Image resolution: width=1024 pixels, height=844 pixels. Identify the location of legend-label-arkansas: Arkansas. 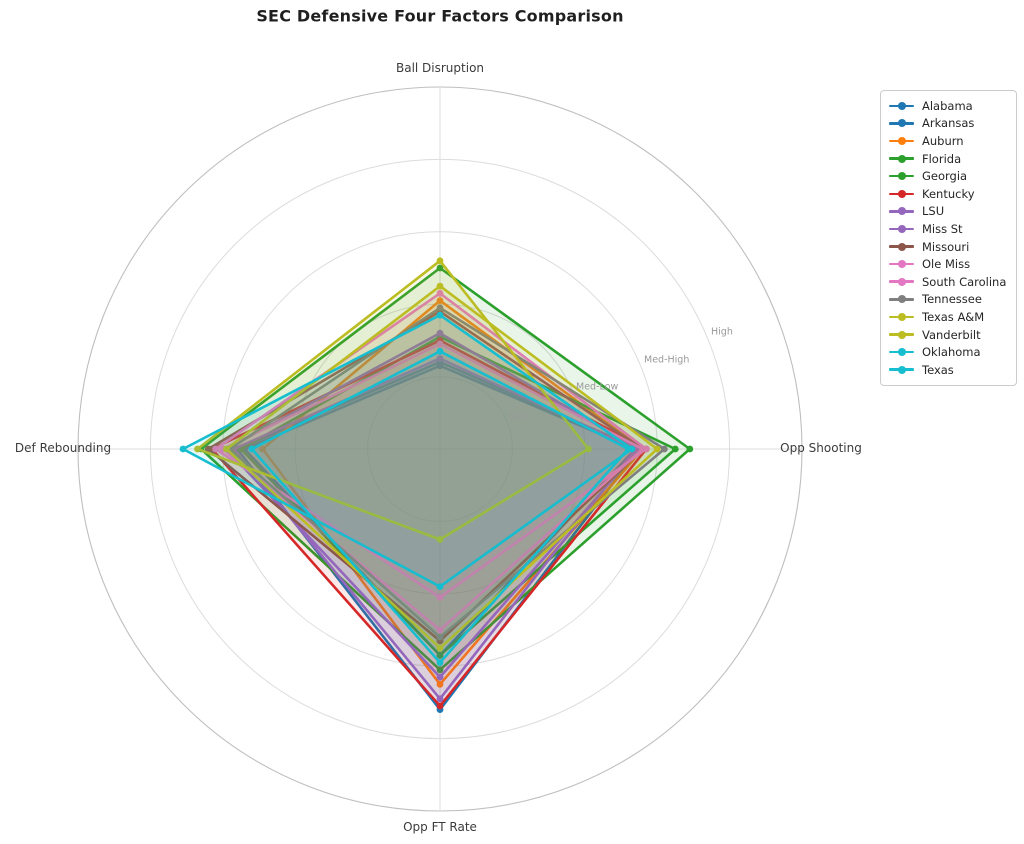
(948, 123).